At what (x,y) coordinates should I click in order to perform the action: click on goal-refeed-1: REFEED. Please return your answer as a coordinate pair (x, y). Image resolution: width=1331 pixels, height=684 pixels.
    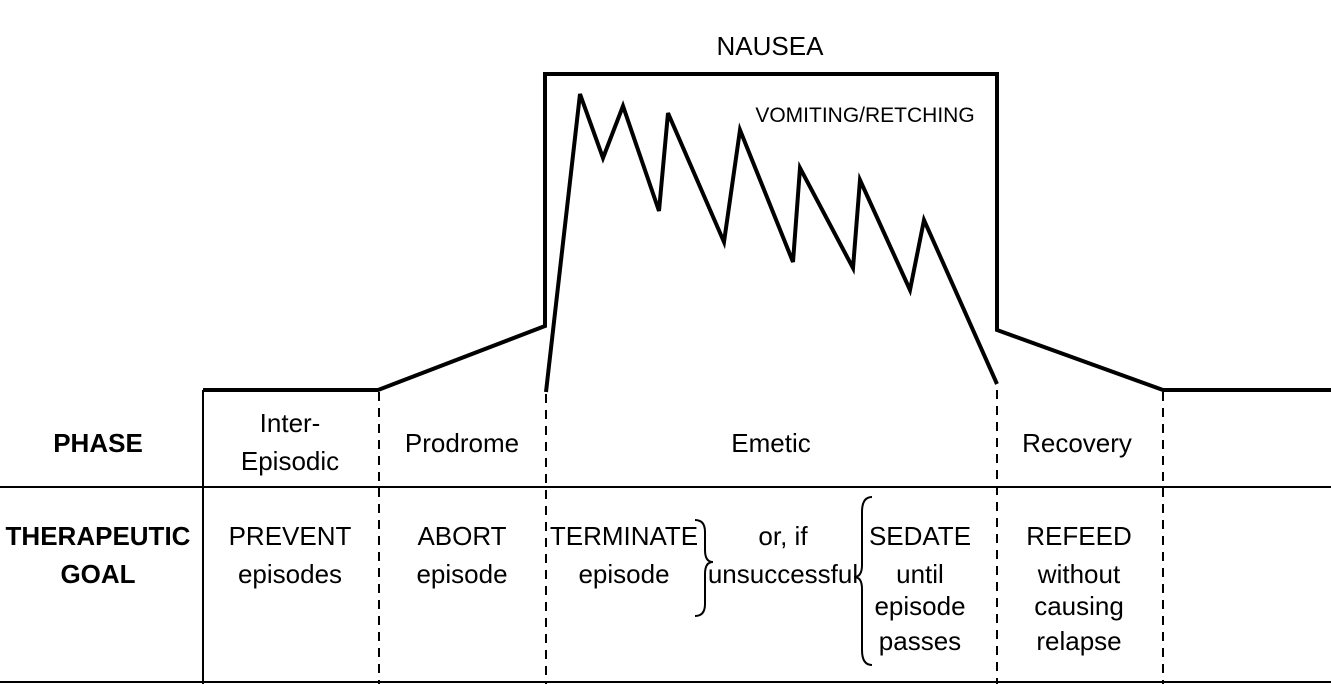
    Looking at the image, I should click on (1078, 536).